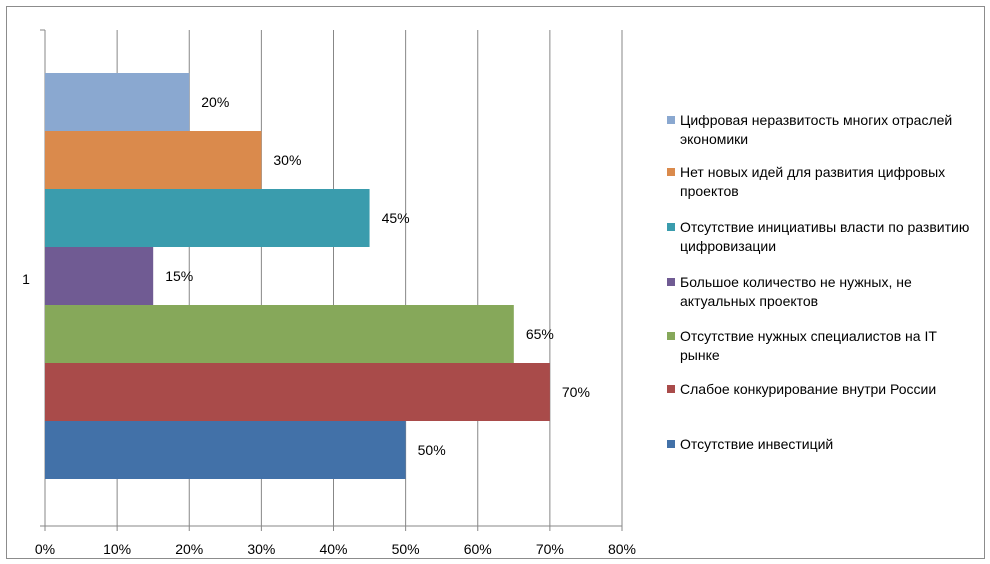 Image resolution: width=990 pixels, height=564 pixels. What do you see at coordinates (179, 276) in the screenshot?
I see `data-label: 15%` at bounding box center [179, 276].